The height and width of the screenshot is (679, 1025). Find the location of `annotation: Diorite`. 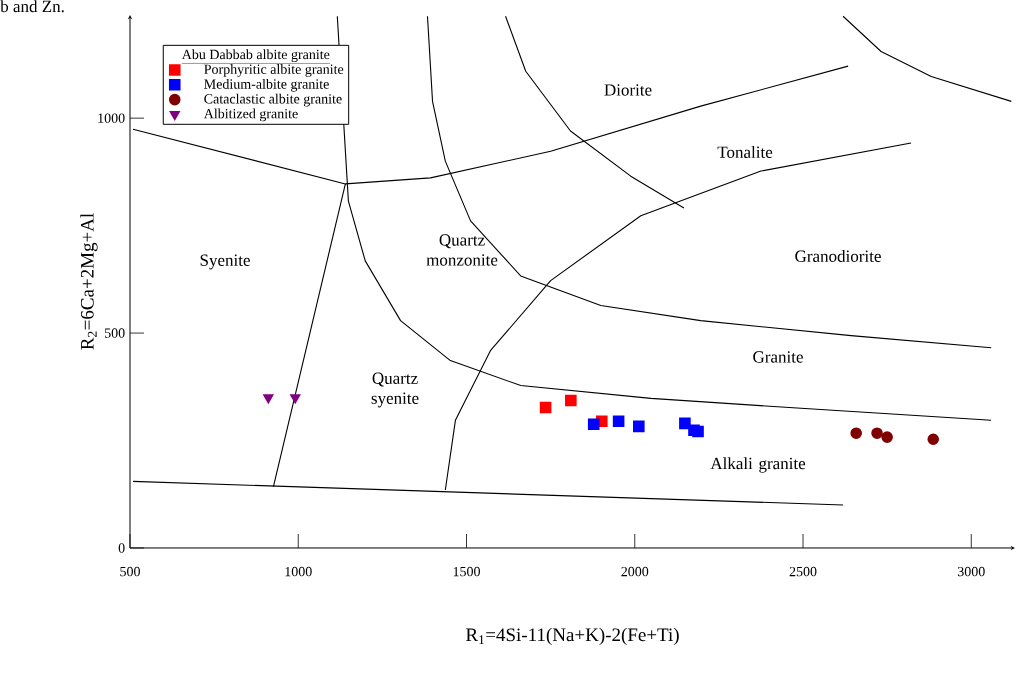

annotation: Diorite is located at coordinates (628, 90).